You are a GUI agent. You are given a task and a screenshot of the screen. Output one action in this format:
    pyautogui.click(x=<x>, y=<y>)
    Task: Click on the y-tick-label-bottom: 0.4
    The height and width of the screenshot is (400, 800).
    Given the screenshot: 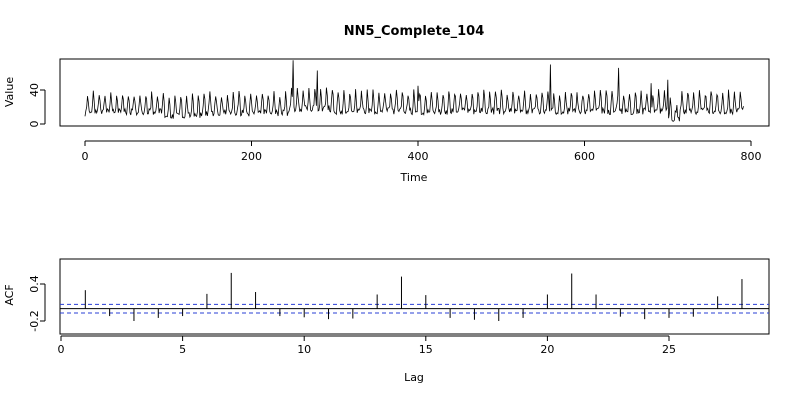 What is the action you would take?
    pyautogui.click(x=34, y=284)
    